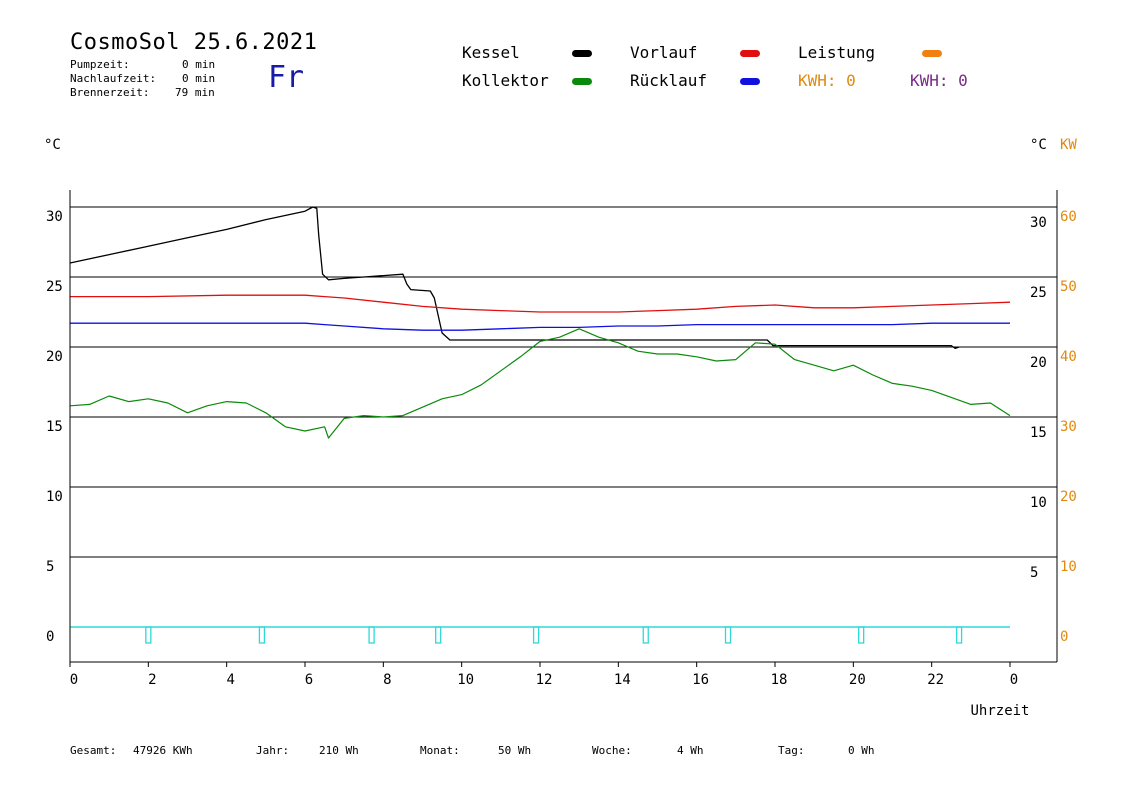 This screenshot has height=812, width=1148. I want to click on y-tick-label-right: 25, so click(1038, 293).